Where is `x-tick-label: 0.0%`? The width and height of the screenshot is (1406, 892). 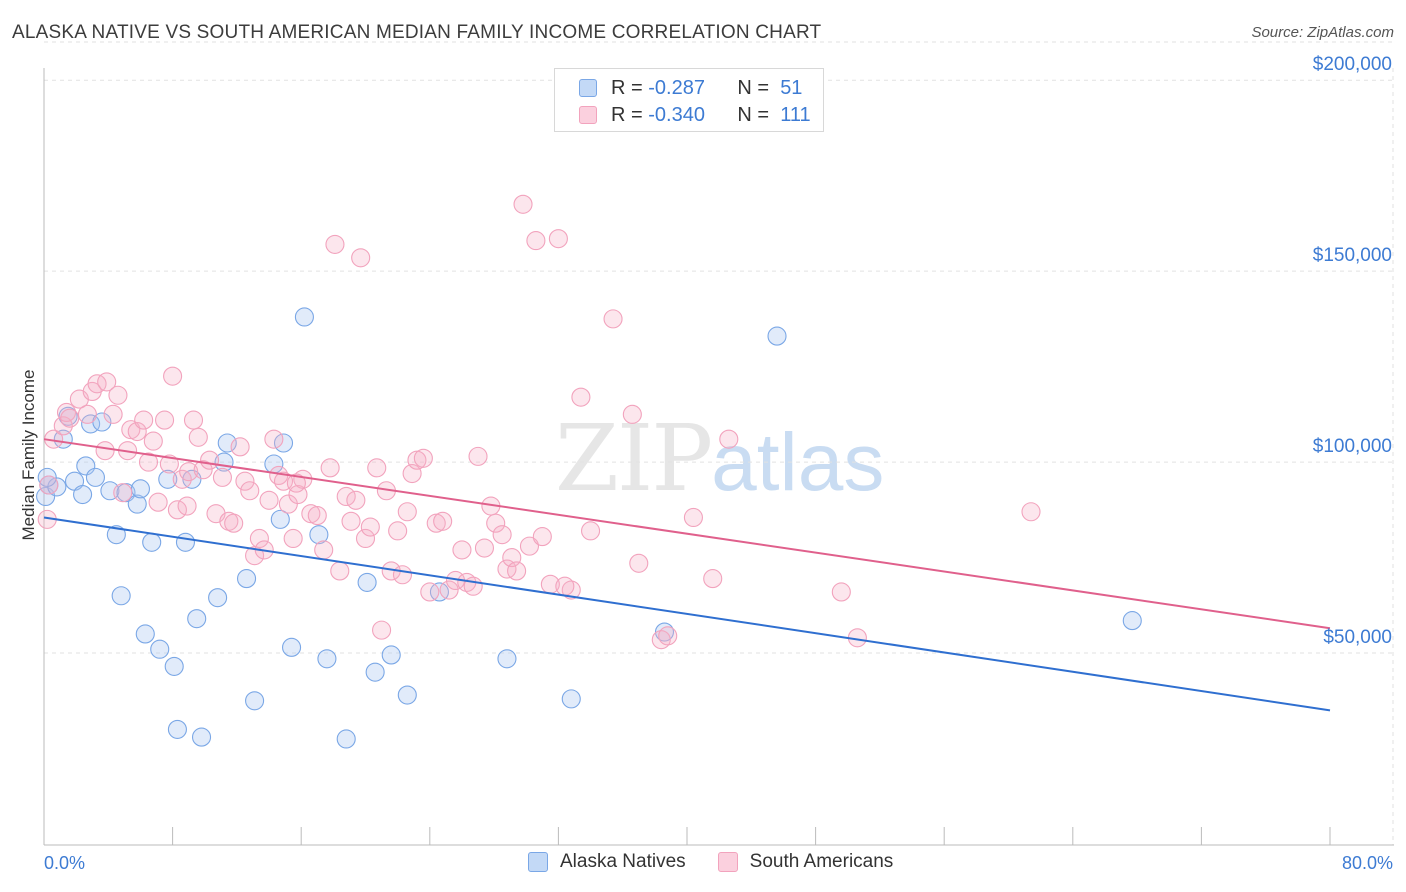
x-tick-label: 0.0% is located at coordinates (64, 863).